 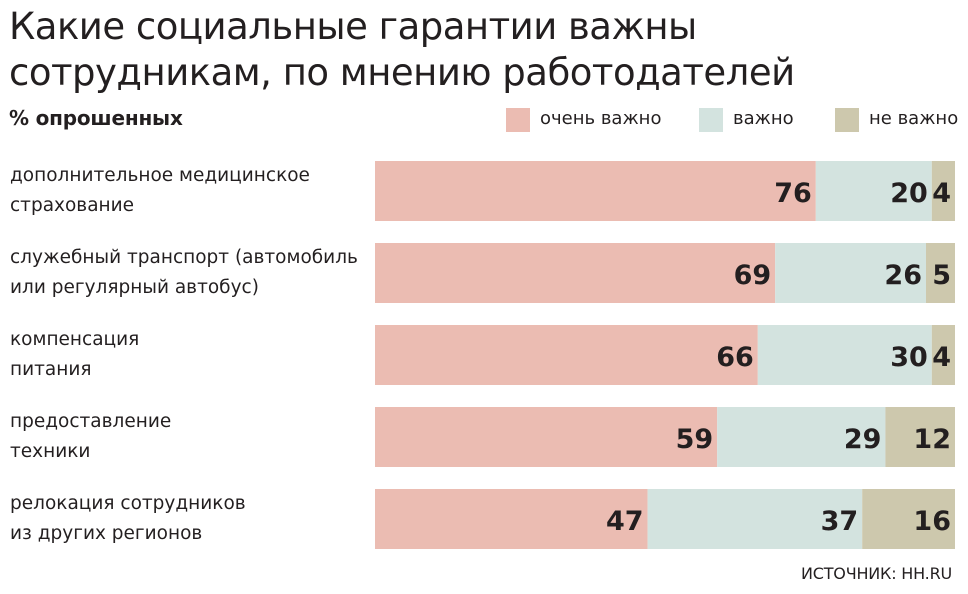 I want to click on legend-label-very-important: очень важно, so click(x=601, y=118).